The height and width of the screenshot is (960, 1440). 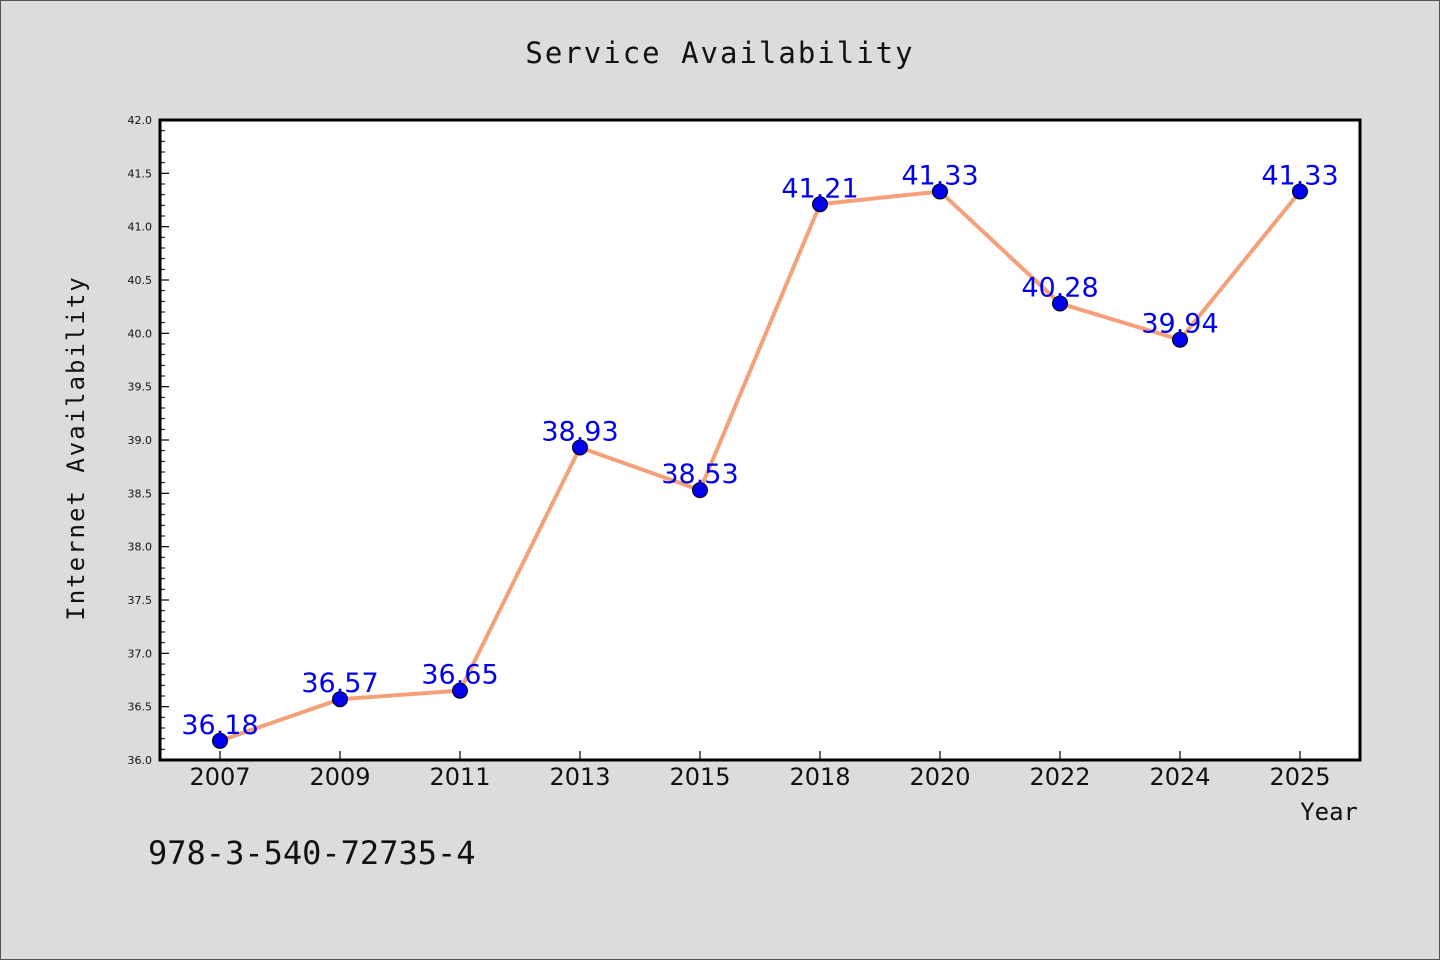 I want to click on y-tick-label: 40.0, so click(x=140, y=333).